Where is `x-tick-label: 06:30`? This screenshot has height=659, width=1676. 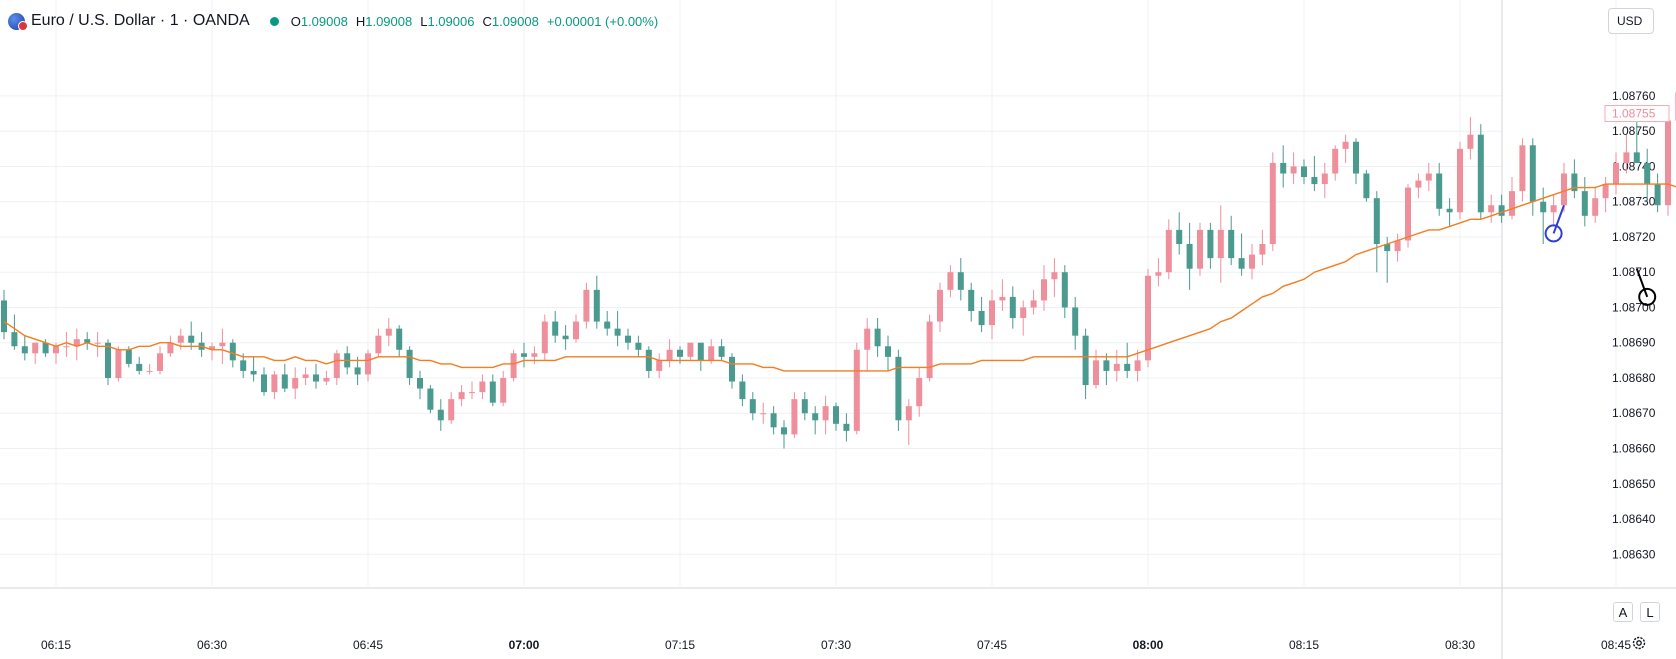 x-tick-label: 06:30 is located at coordinates (212, 645).